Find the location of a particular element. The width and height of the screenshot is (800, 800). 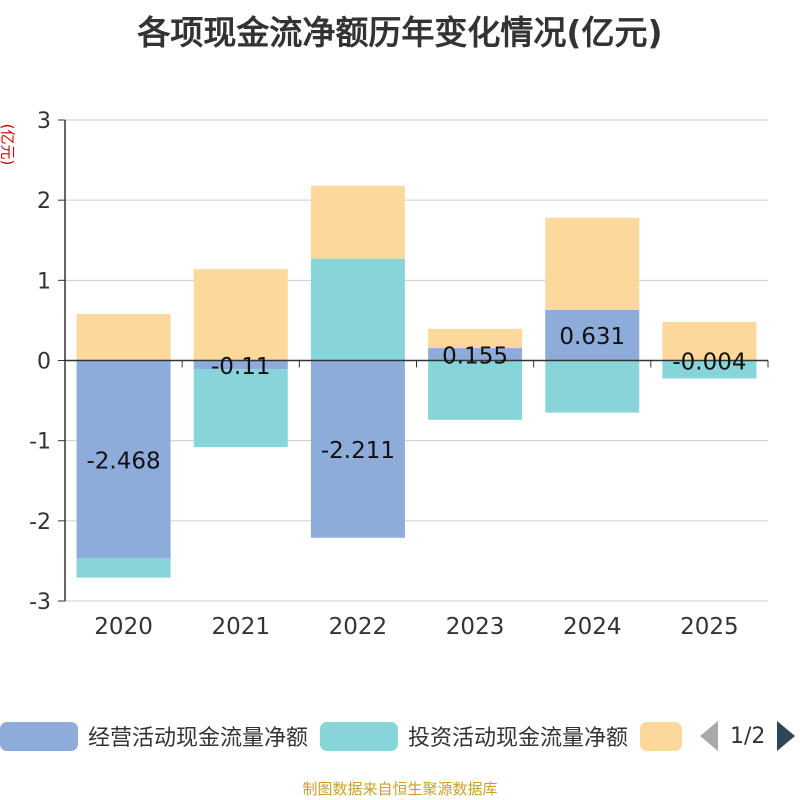

x-tick-label: 2022 is located at coordinates (358, 627).